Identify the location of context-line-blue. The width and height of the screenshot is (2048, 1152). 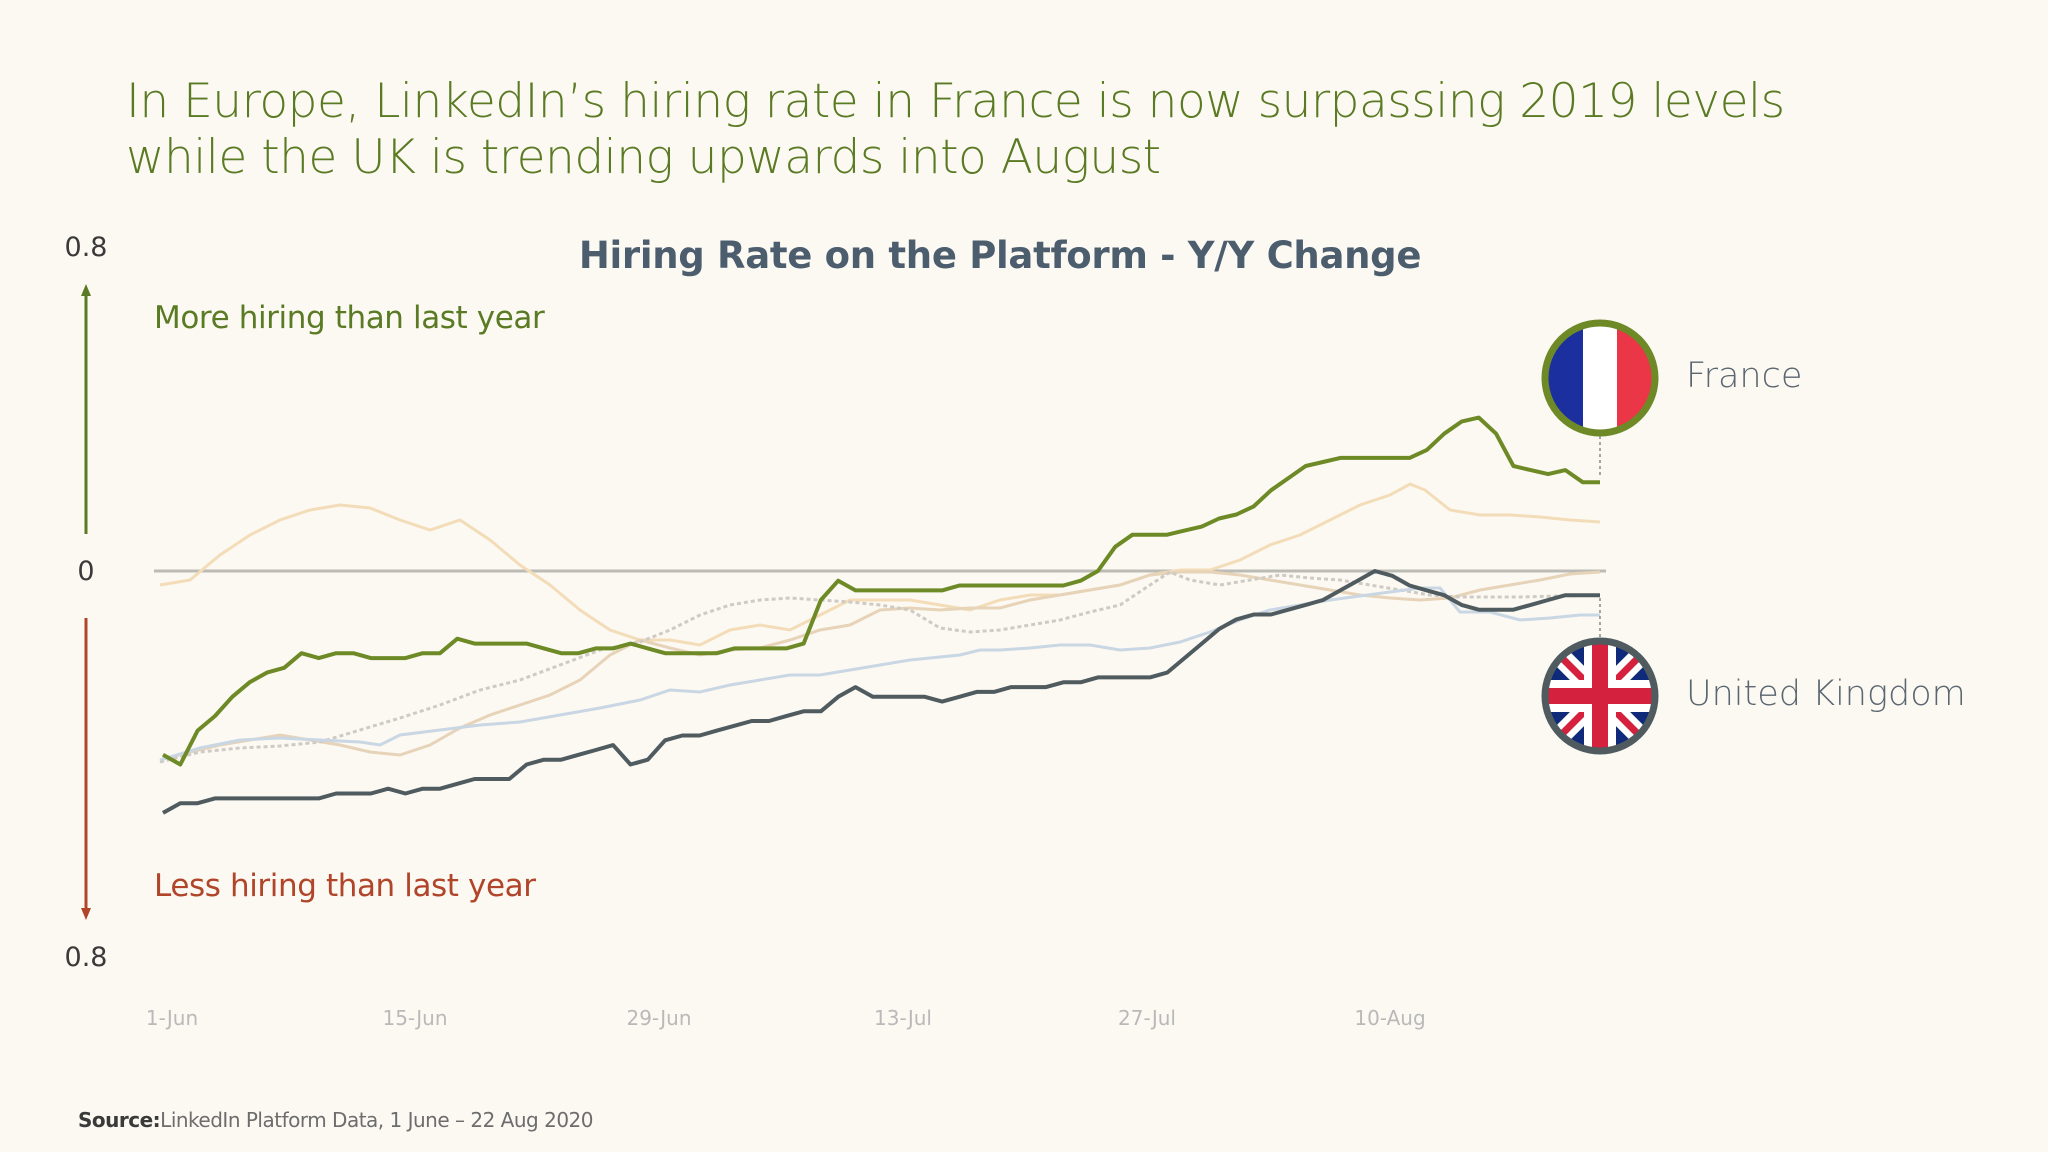
(879, 674).